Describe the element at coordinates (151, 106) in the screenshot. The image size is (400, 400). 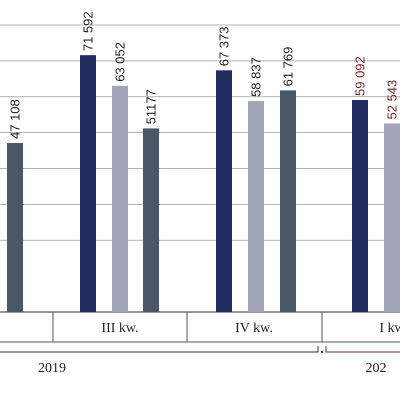
I see `bar-value-label: 51177` at that location.